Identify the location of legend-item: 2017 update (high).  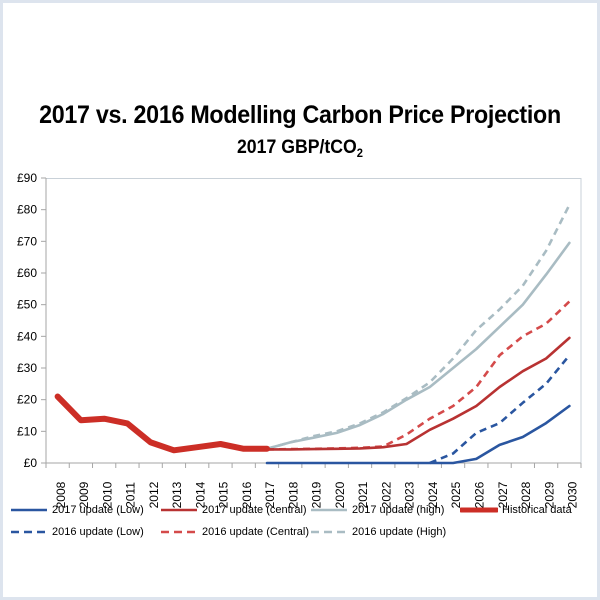
(377, 510).